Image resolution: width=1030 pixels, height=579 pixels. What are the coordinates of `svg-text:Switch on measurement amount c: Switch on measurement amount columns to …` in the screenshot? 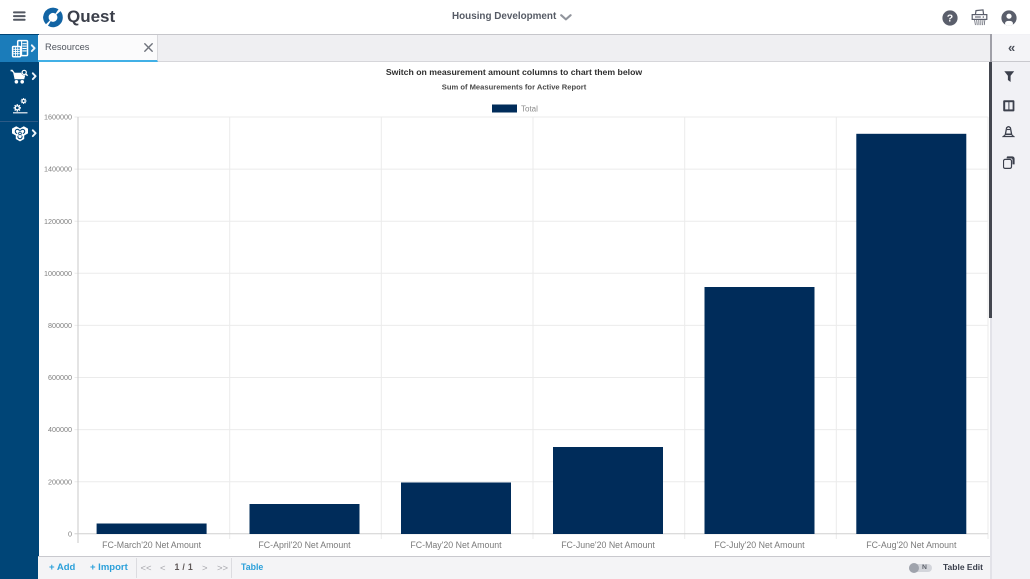 It's located at (514, 72).